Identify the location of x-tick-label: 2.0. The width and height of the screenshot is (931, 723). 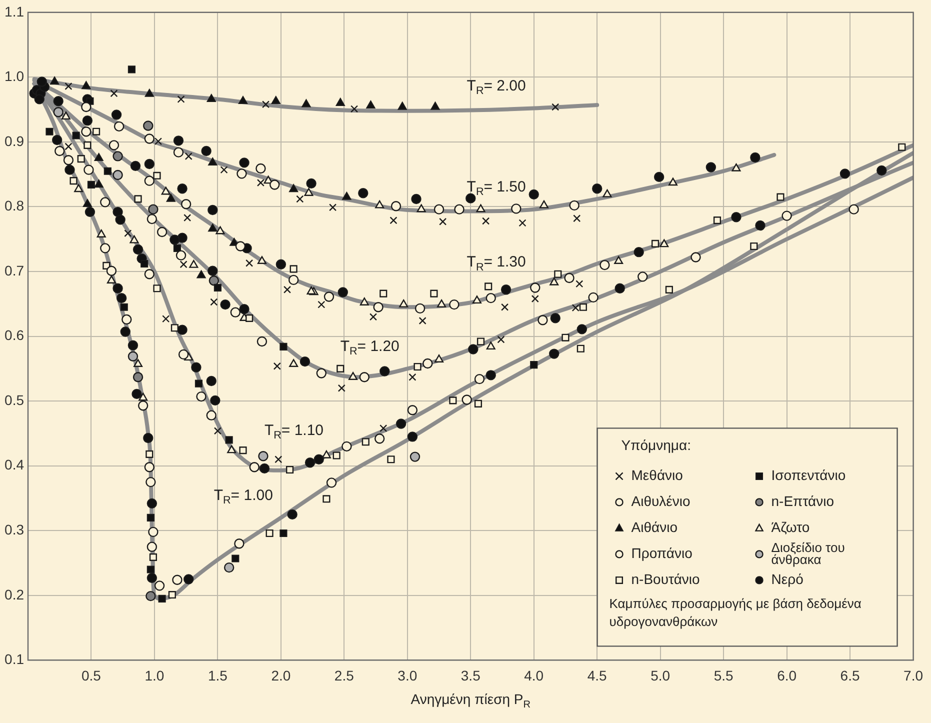
(281, 675).